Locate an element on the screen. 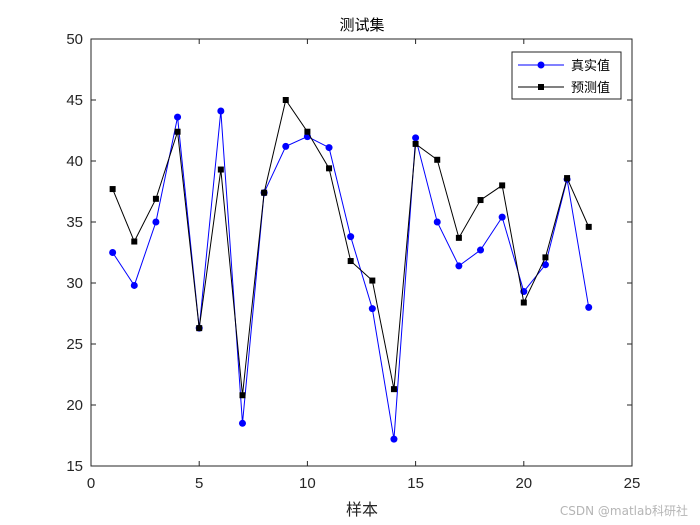 The height and width of the screenshot is (525, 700). y-tick-label: 35 is located at coordinates (74, 222).